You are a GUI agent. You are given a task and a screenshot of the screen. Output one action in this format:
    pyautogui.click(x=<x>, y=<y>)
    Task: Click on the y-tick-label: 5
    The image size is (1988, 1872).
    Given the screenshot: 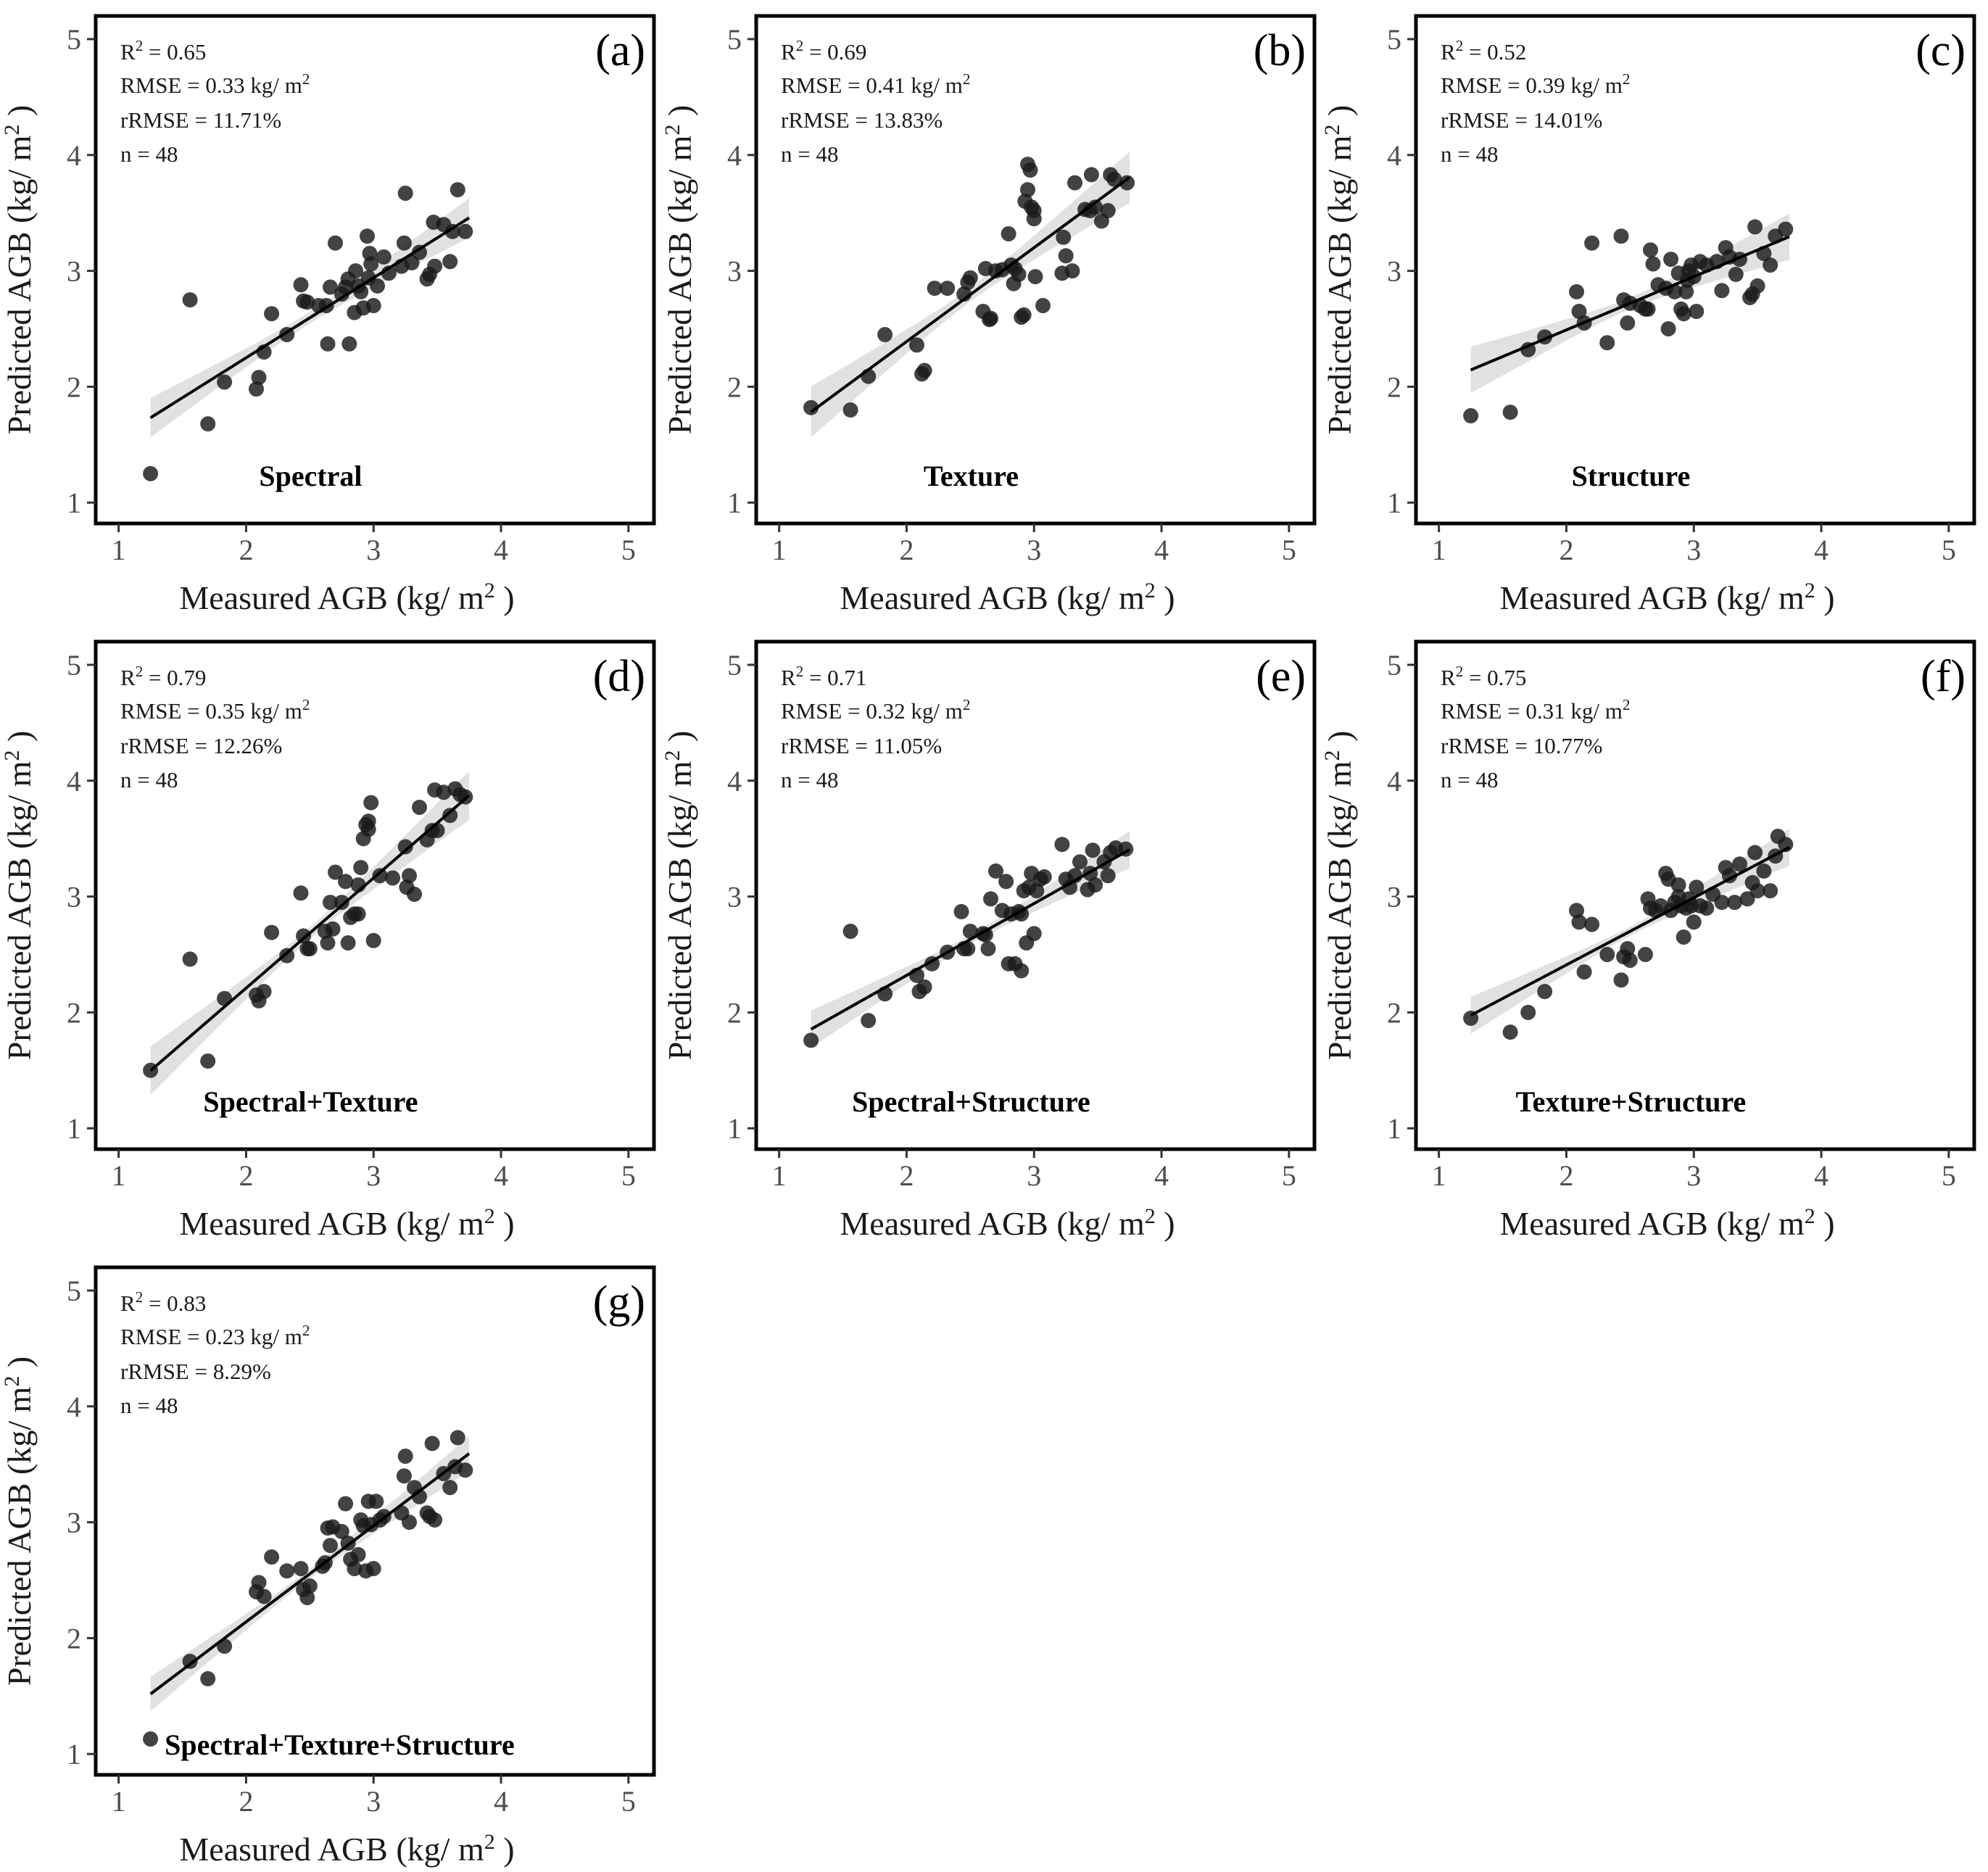 What is the action you would take?
    pyautogui.click(x=735, y=665)
    